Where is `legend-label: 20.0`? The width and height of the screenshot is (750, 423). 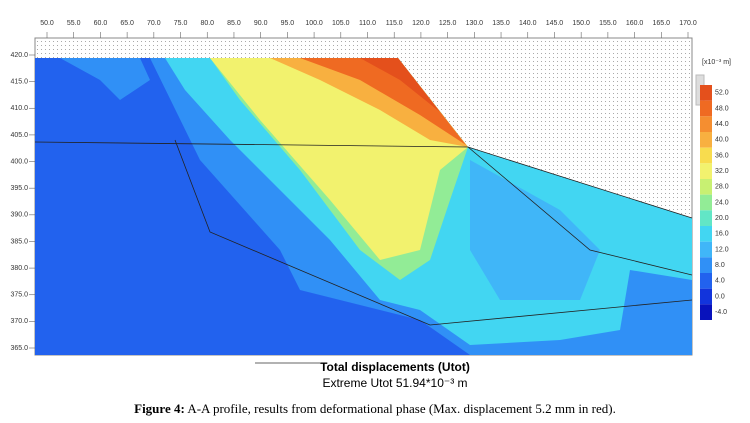 legend-label: 20.0 is located at coordinates (722, 218).